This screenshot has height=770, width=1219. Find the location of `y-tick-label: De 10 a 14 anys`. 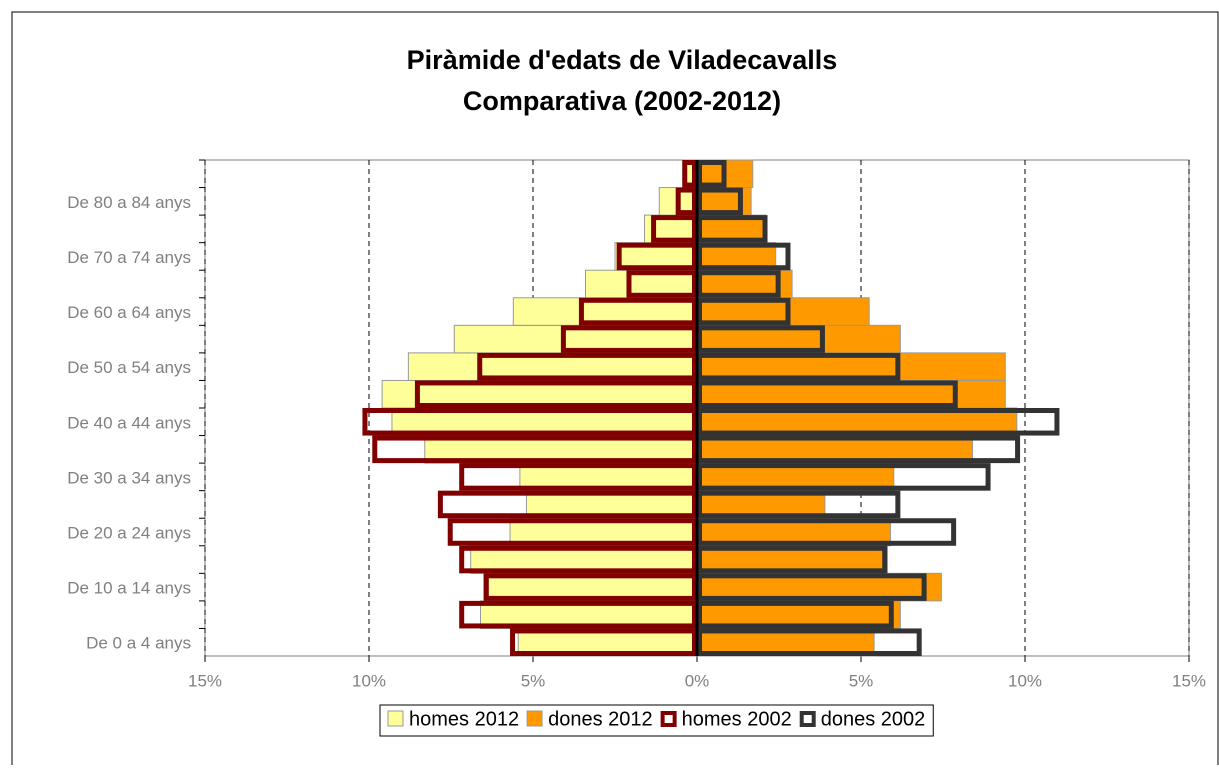

y-tick-label: De 10 a 14 anys is located at coordinates (129, 588).